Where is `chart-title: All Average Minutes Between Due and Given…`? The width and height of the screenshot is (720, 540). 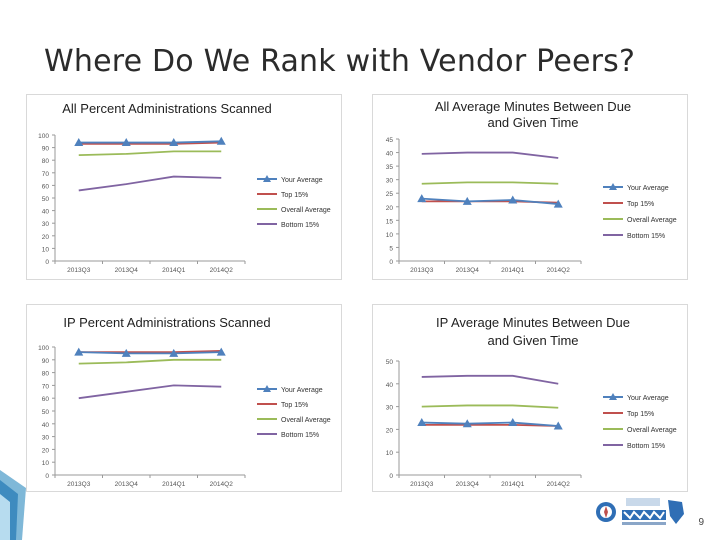 chart-title: All Average Minutes Between Due and Given… is located at coordinates (533, 114).